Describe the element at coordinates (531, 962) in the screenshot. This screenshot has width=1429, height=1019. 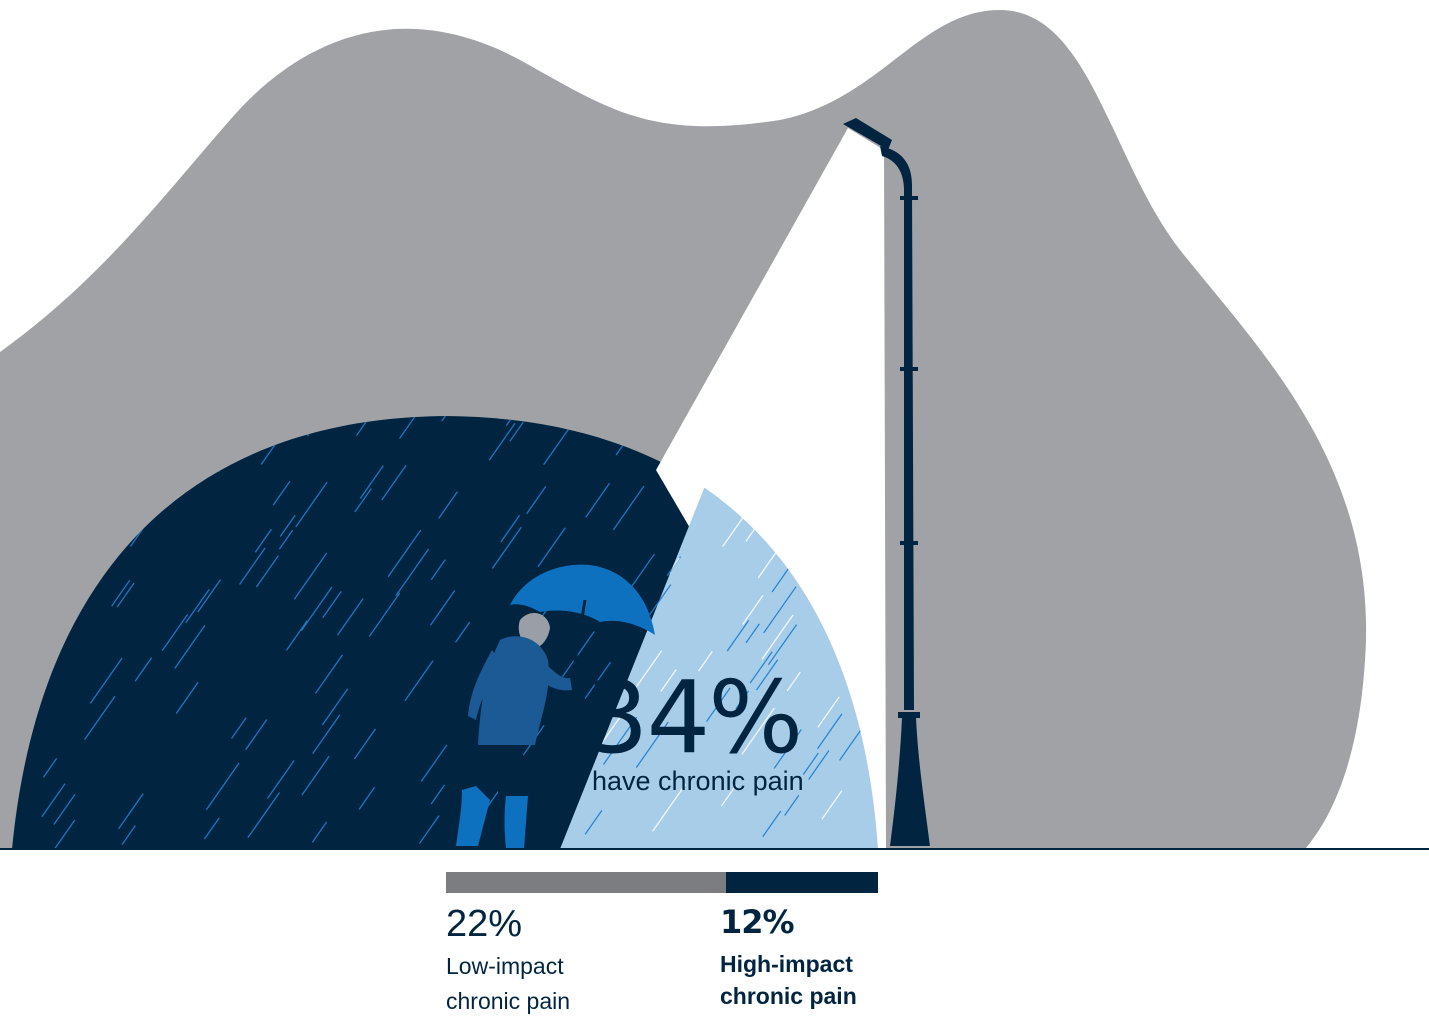
I see `low-impact-legend: 22% Low-impact chronic pain` at that location.